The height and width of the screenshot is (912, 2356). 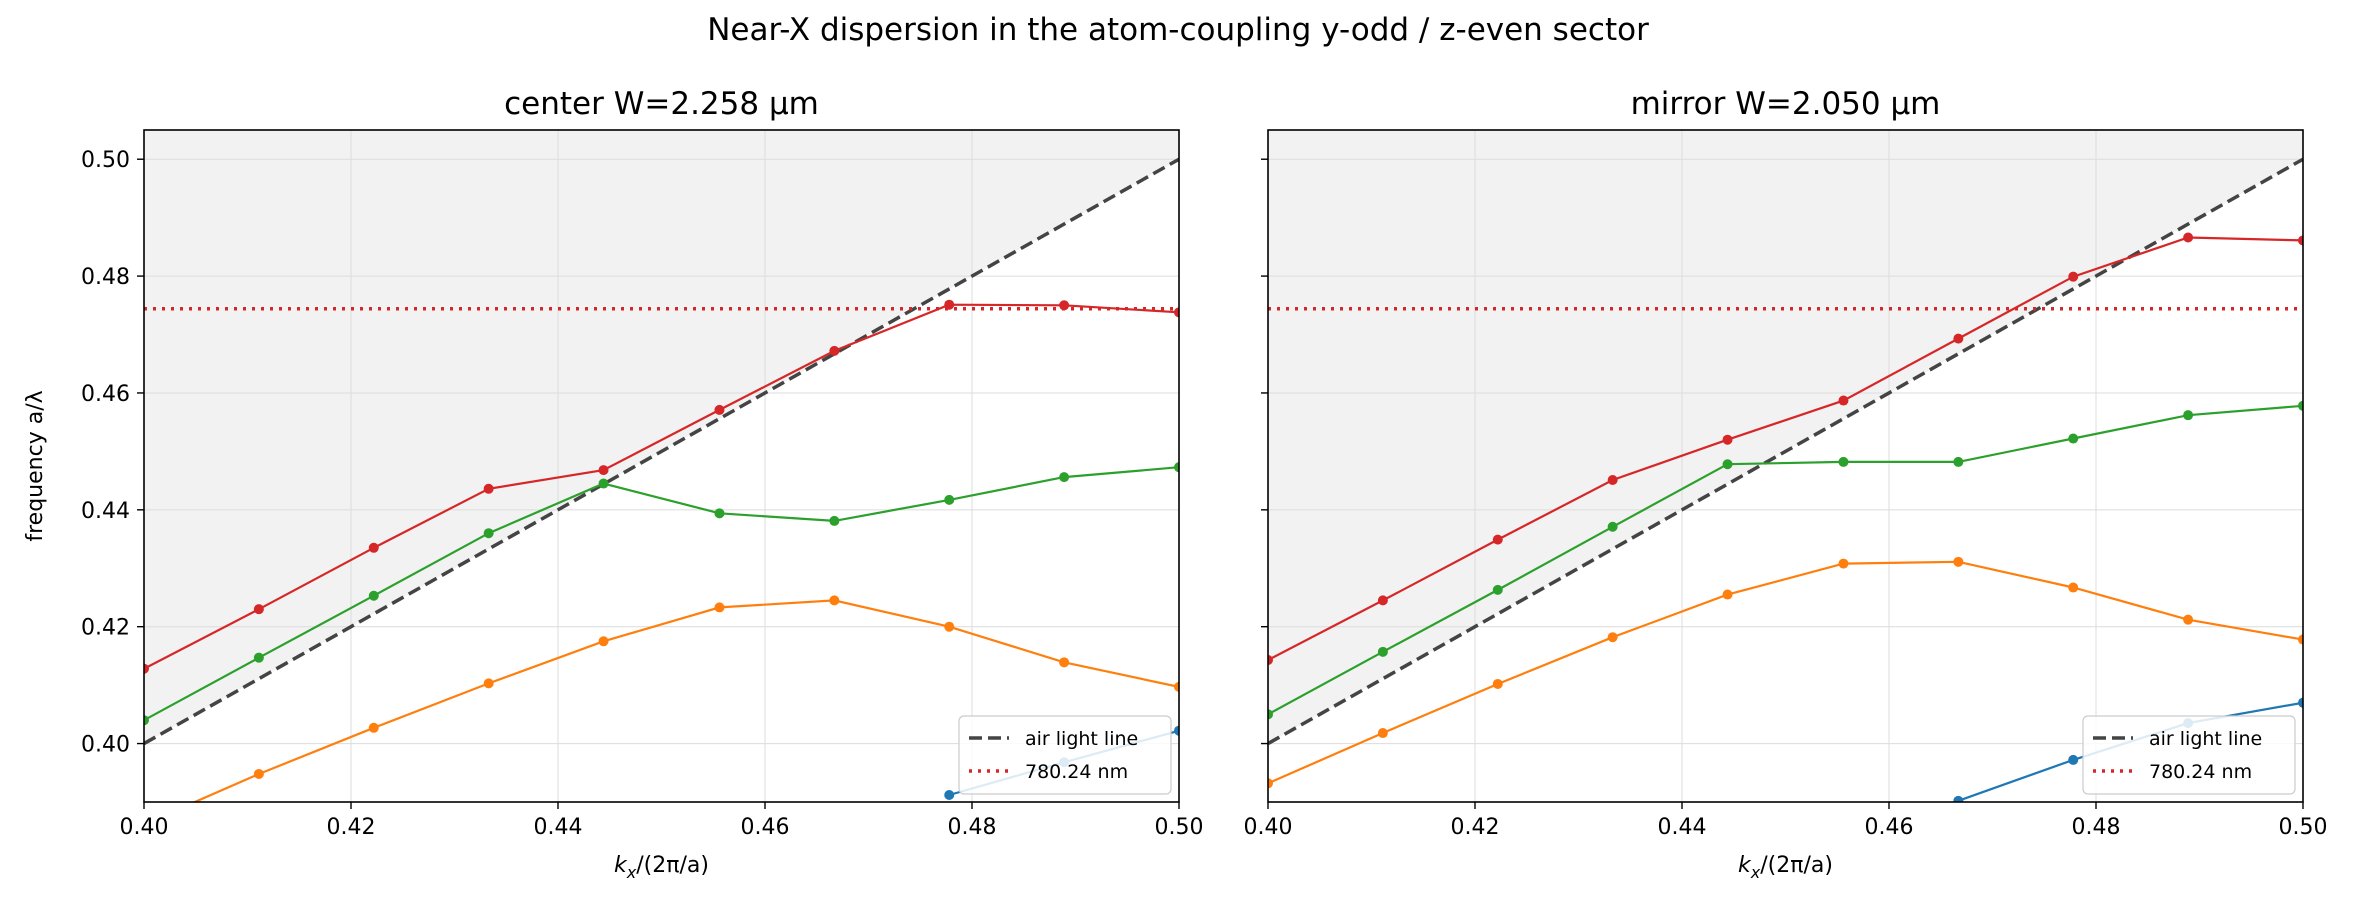 What do you see at coordinates (1786, 104) in the screenshot?
I see `panel-title: mirror W=2.050 µm` at bounding box center [1786, 104].